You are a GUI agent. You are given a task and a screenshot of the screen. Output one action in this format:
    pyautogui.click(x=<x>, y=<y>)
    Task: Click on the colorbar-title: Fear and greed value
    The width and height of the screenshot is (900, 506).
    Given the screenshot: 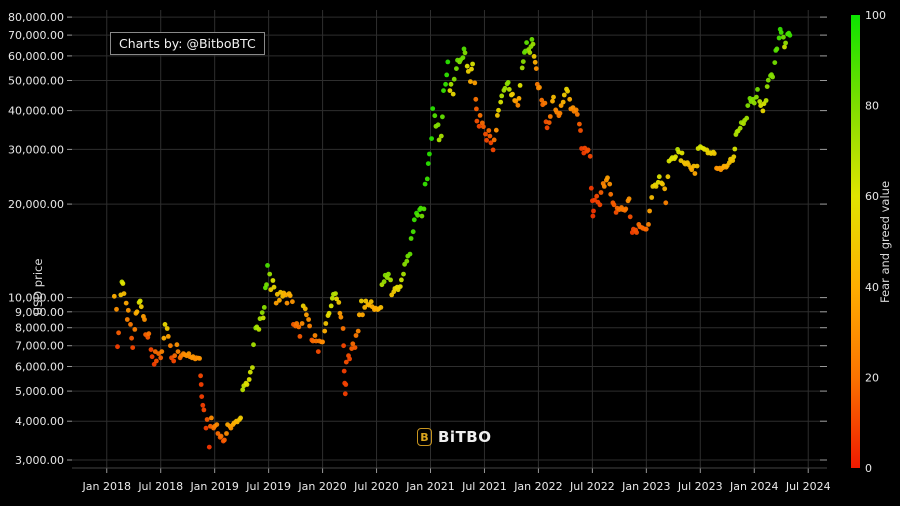 What is the action you would take?
    pyautogui.click(x=885, y=242)
    